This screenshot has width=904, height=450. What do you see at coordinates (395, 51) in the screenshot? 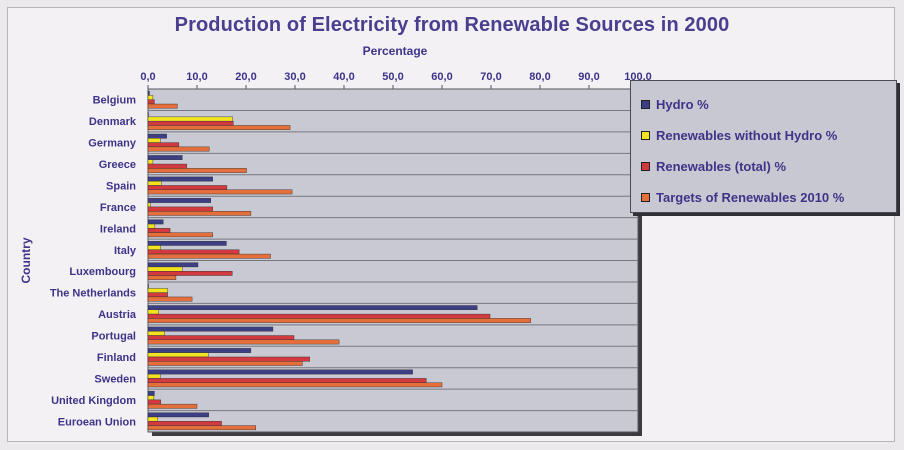
I see `x-axis-title: Percentage` at bounding box center [395, 51].